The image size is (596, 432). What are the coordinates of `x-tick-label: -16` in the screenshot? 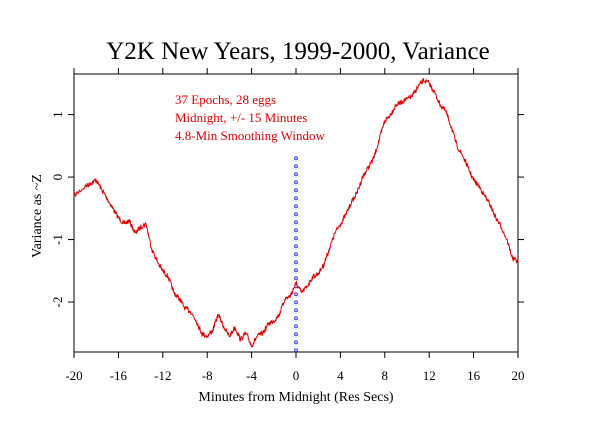 It's located at (119, 375).